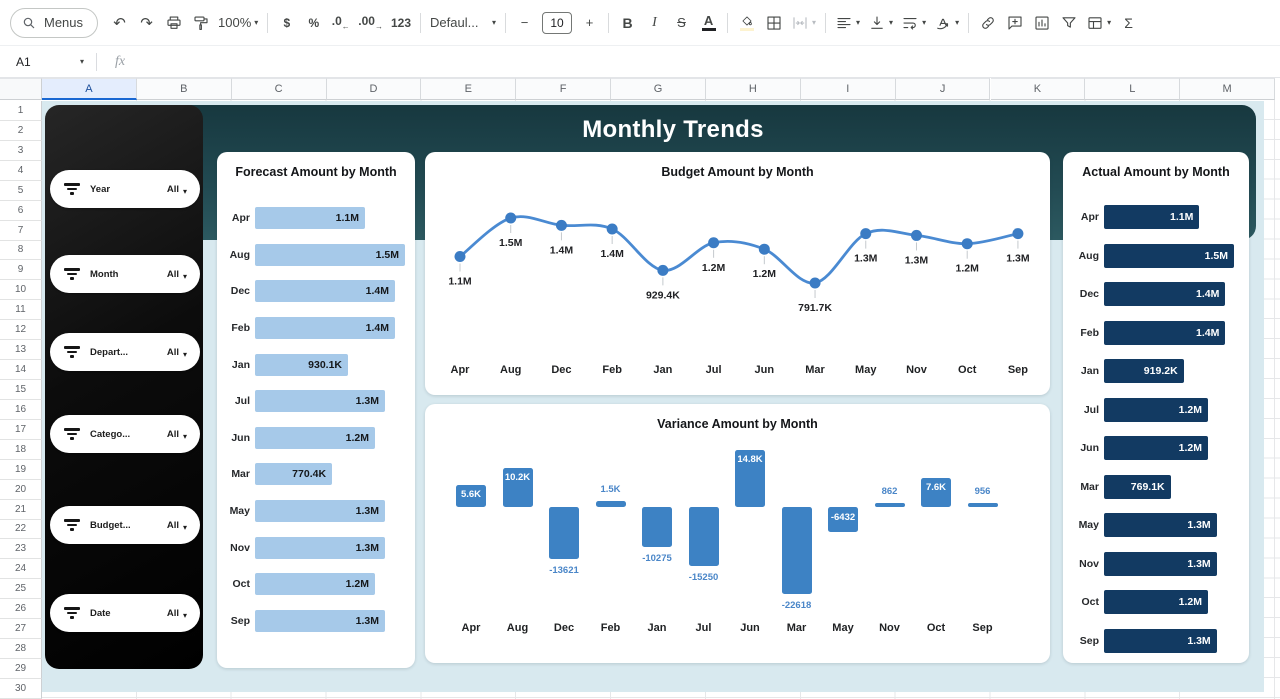 The image size is (1280, 699). I want to click on create-filter-button, so click(1068, 23).